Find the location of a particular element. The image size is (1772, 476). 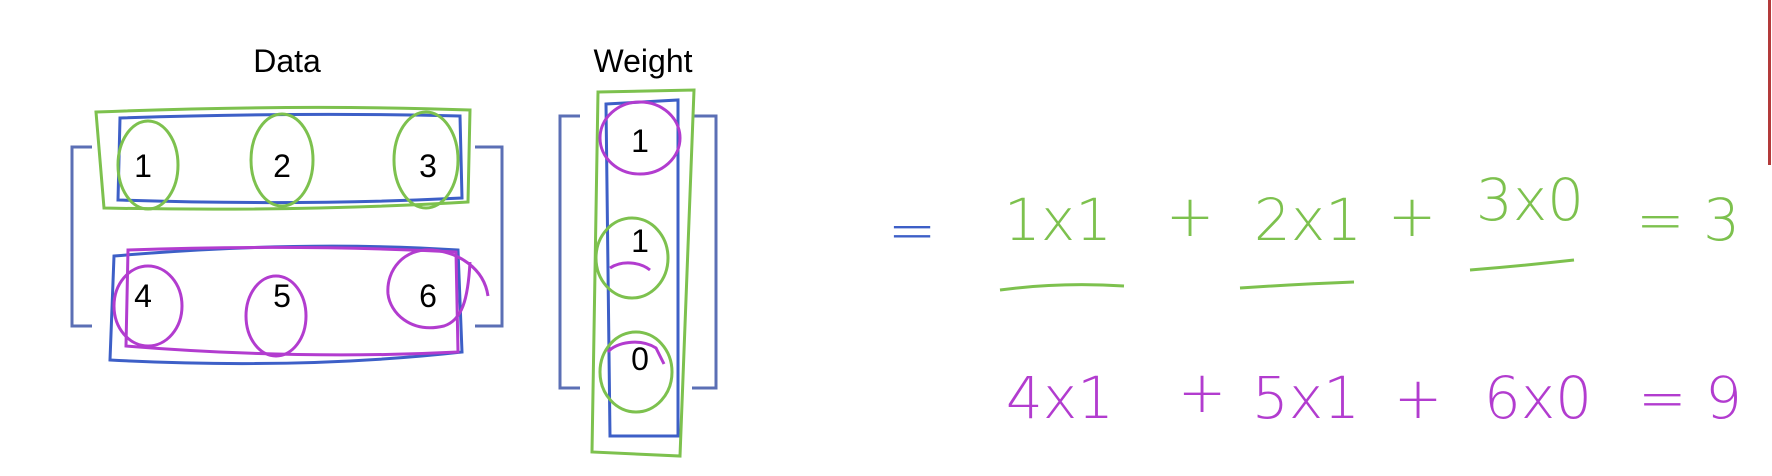

computation-row1: 1x1 + 2x1 + 3x0 = 3 is located at coordinates (1372, 210).